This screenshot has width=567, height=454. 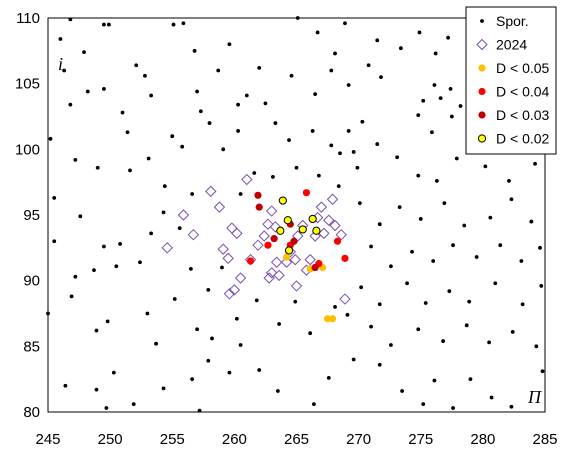 I want to click on x-tick-label: 255, so click(x=172, y=439).